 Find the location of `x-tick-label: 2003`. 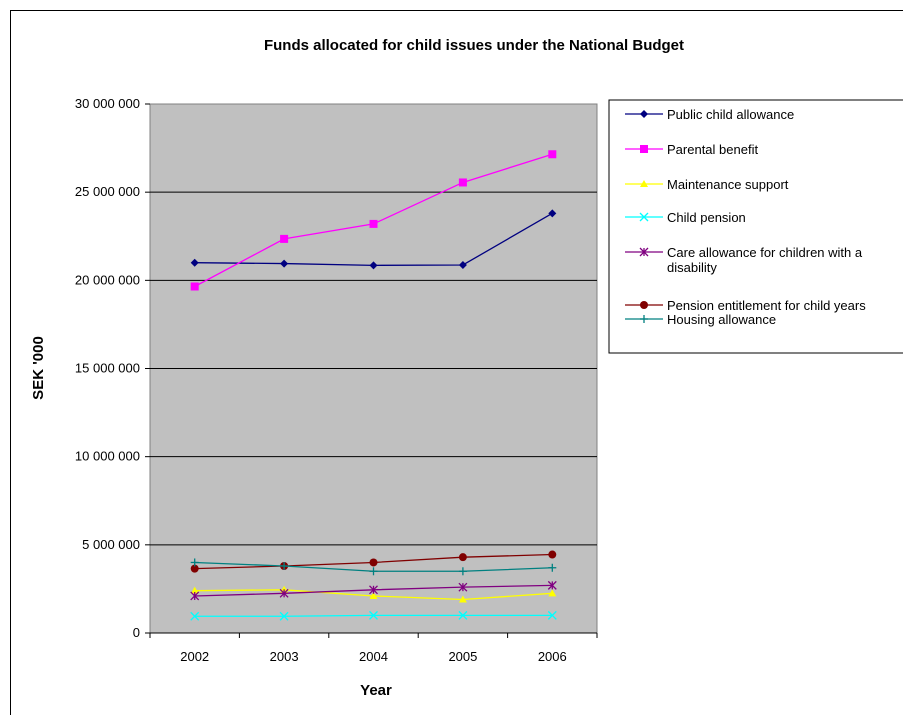

x-tick-label: 2003 is located at coordinates (284, 656).